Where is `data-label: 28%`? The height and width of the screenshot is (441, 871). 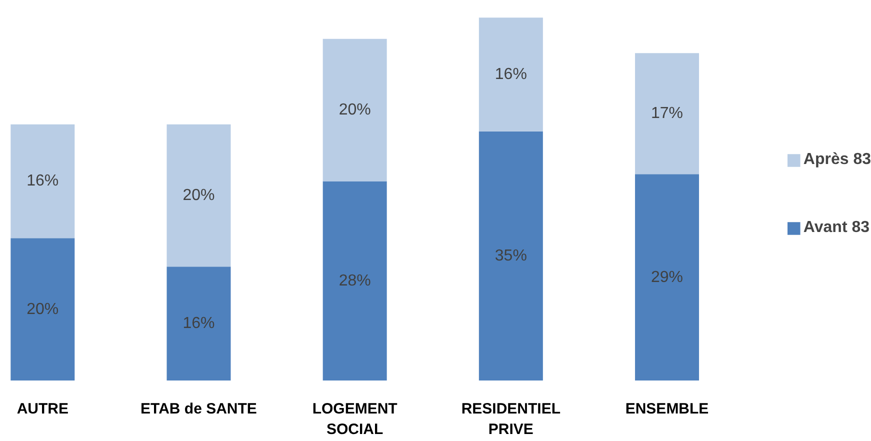 data-label: 28% is located at coordinates (354, 281).